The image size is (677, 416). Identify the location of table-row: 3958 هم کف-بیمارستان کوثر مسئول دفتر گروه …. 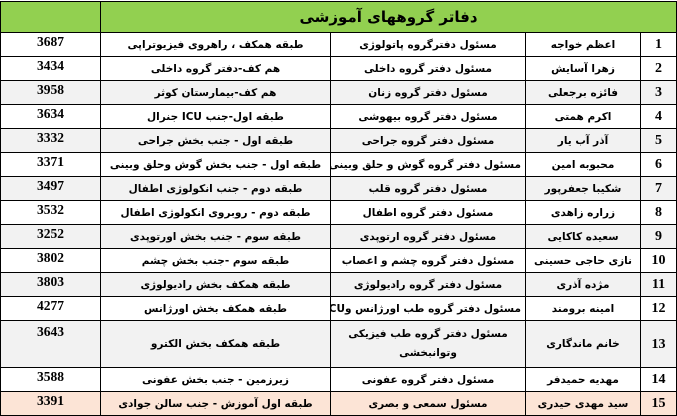
(338, 92).